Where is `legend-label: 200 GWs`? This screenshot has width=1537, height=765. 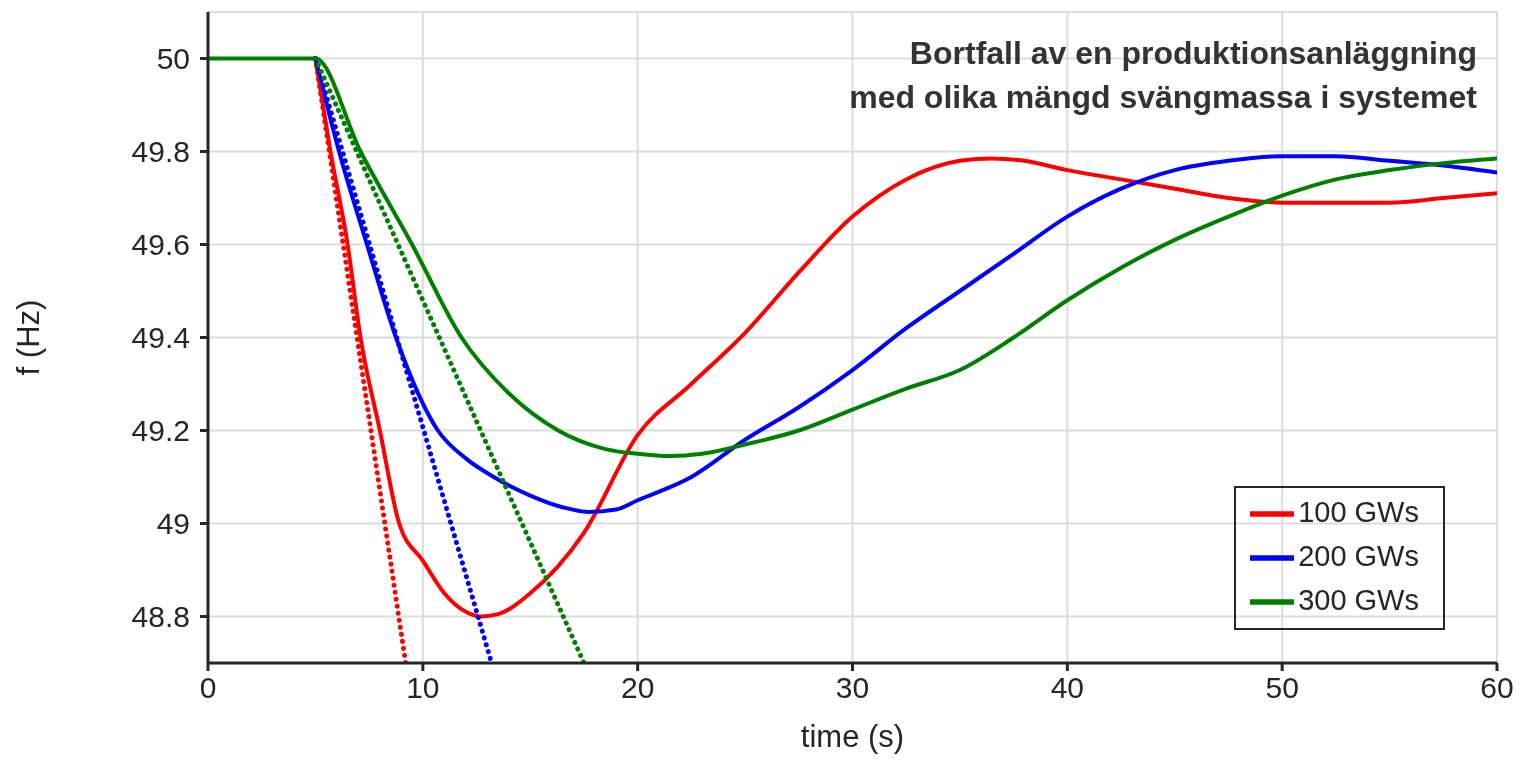
legend-label: 200 GWs is located at coordinates (1358, 555).